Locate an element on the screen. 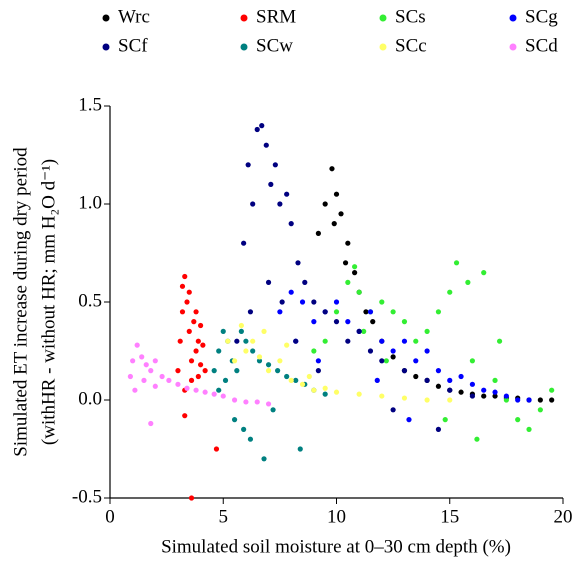 The height and width of the screenshot is (562, 574). legend-label: SCf is located at coordinates (133, 45).